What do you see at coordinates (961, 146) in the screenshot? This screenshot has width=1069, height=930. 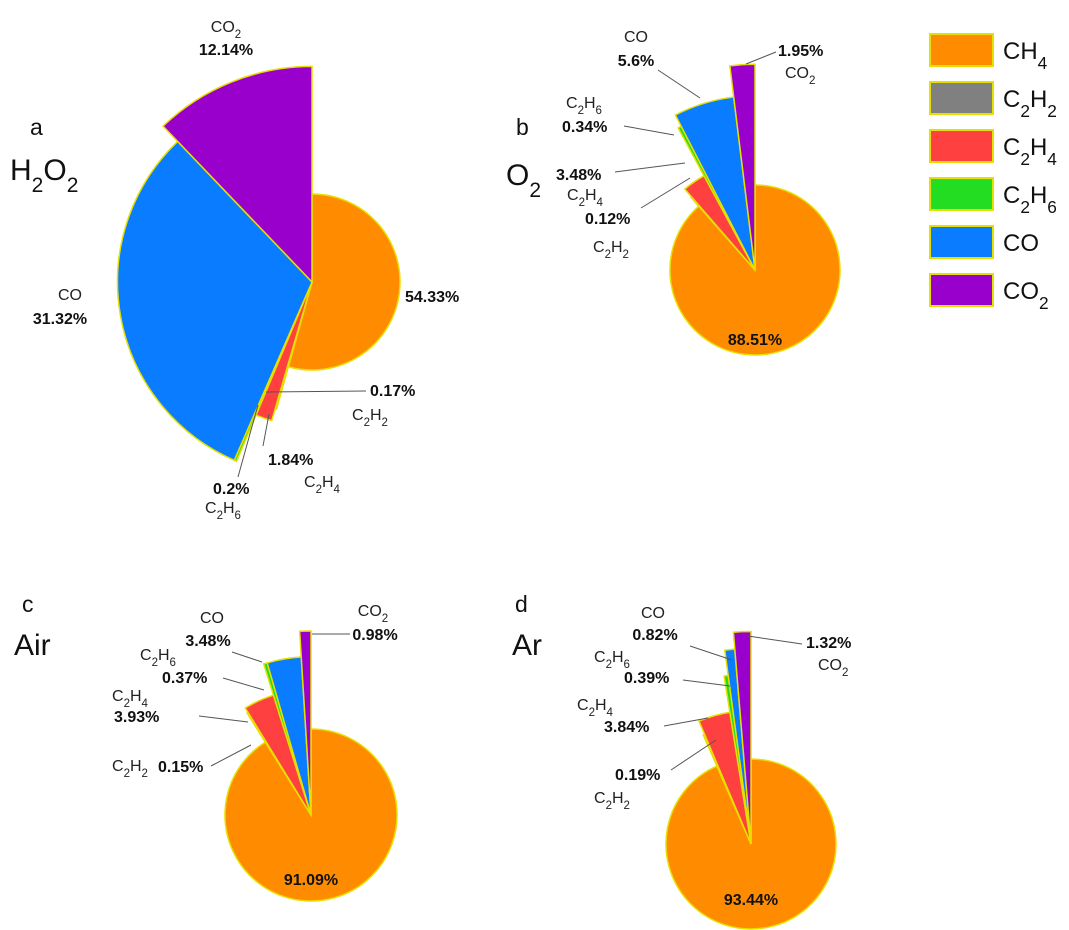 I see `legend-swatch-c2h4` at bounding box center [961, 146].